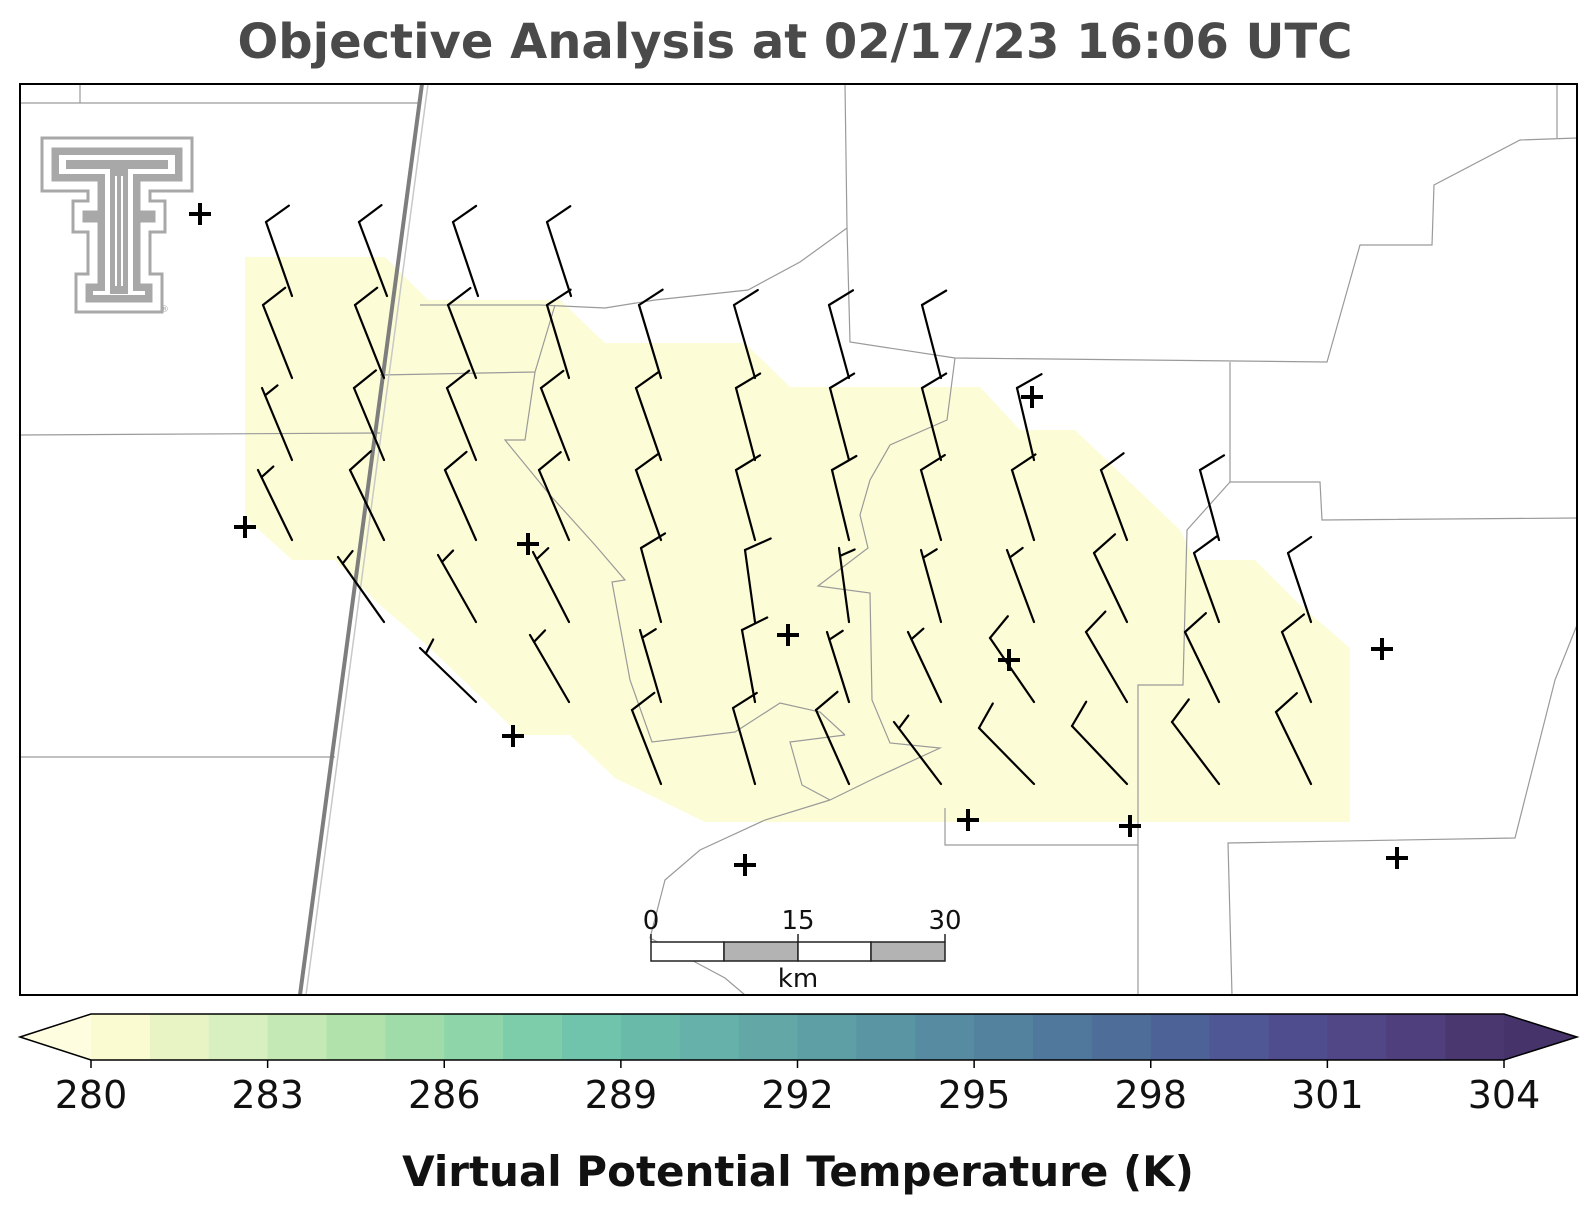 This screenshot has width=1590, height=1213. Describe the element at coordinates (797, 1095) in the screenshot. I see `colorbar-tick-label: 292` at that location.